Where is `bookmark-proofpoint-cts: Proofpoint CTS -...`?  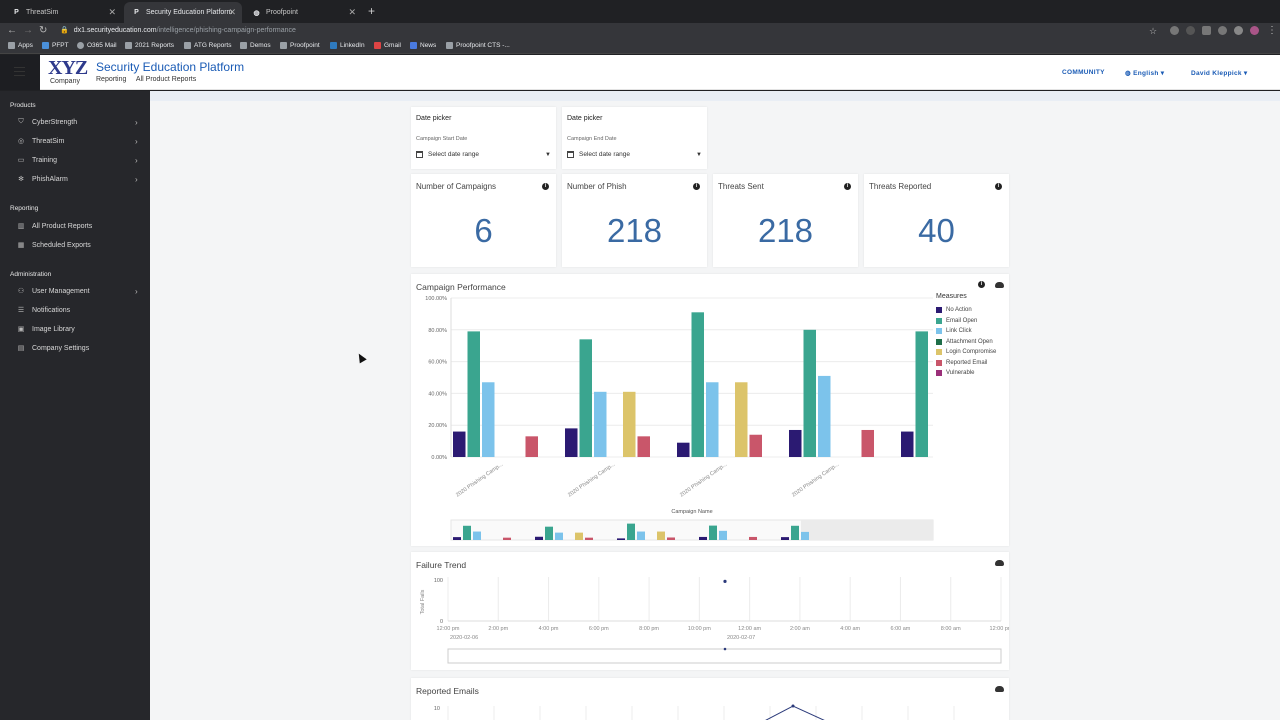 bookmark-proofpoint-cts: Proofpoint CTS -... is located at coordinates (478, 45).